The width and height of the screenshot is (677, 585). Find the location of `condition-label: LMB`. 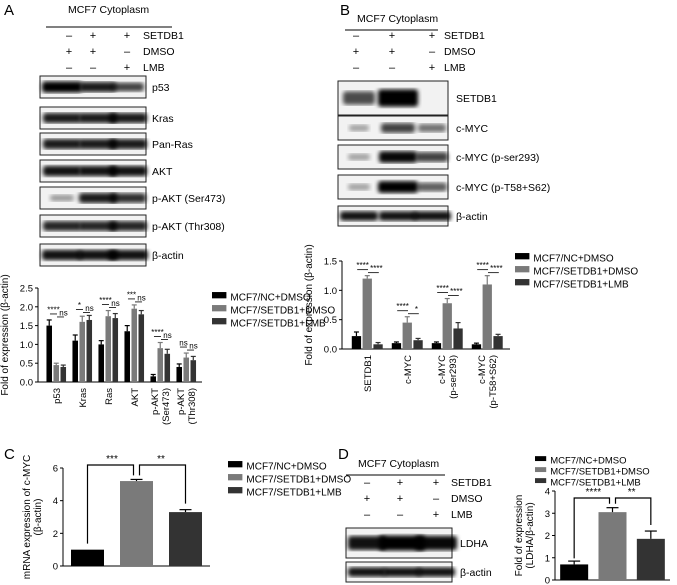

condition-label: LMB is located at coordinates (462, 515).